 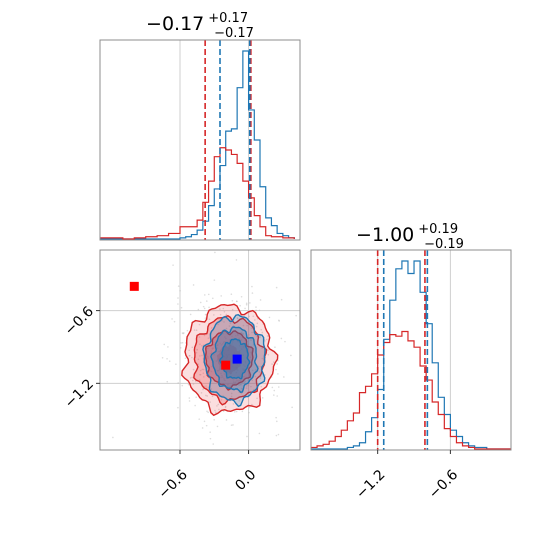 I want to click on top-panel-frame, so click(x=200, y=140).